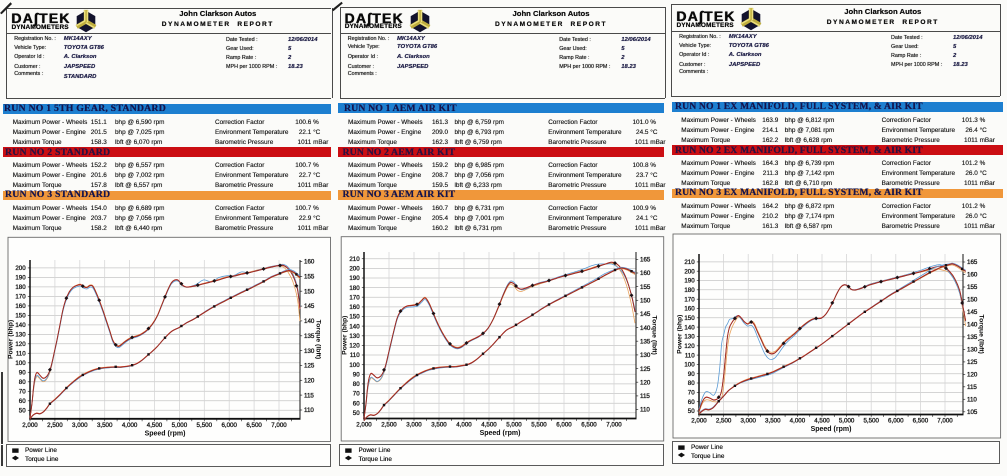  What do you see at coordinates (871, 421) in the screenshot?
I see `svg-text: 5,500` at bounding box center [871, 421].